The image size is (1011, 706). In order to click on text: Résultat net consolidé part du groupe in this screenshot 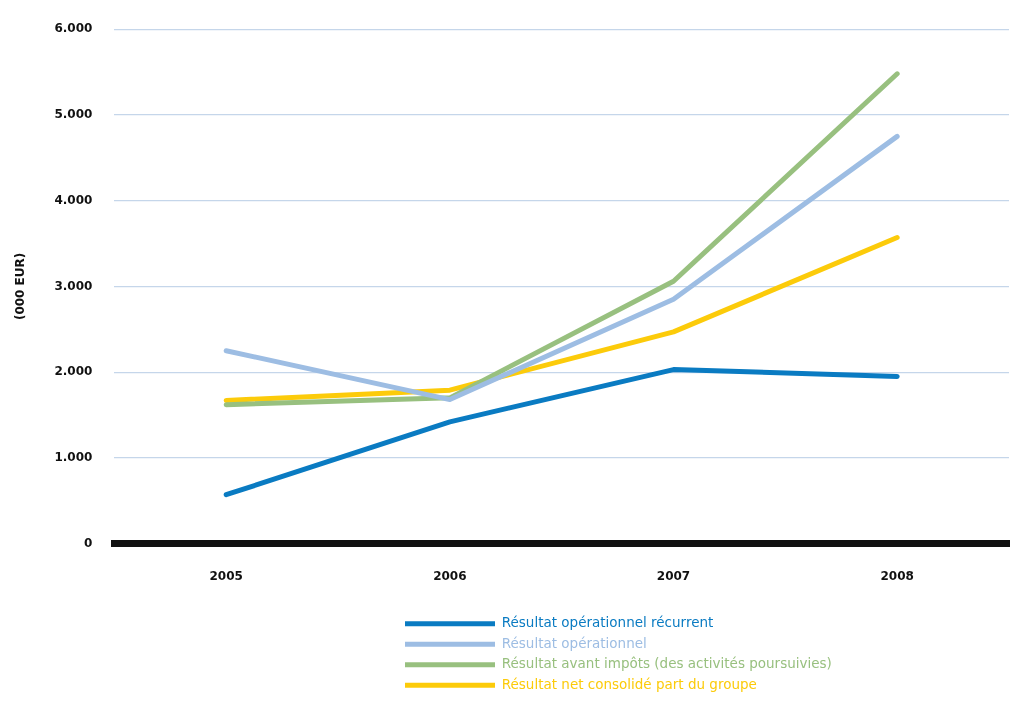, I will do `click(629, 683)`.